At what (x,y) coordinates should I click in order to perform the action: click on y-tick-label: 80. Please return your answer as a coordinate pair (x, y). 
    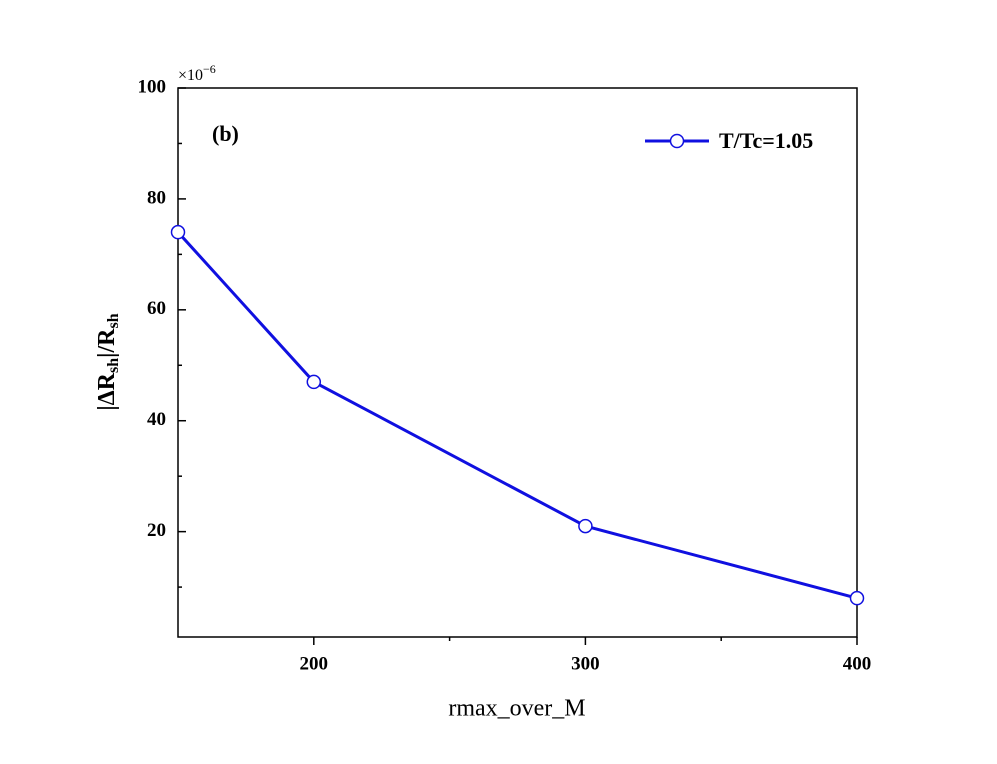
    Looking at the image, I should click on (156, 197).